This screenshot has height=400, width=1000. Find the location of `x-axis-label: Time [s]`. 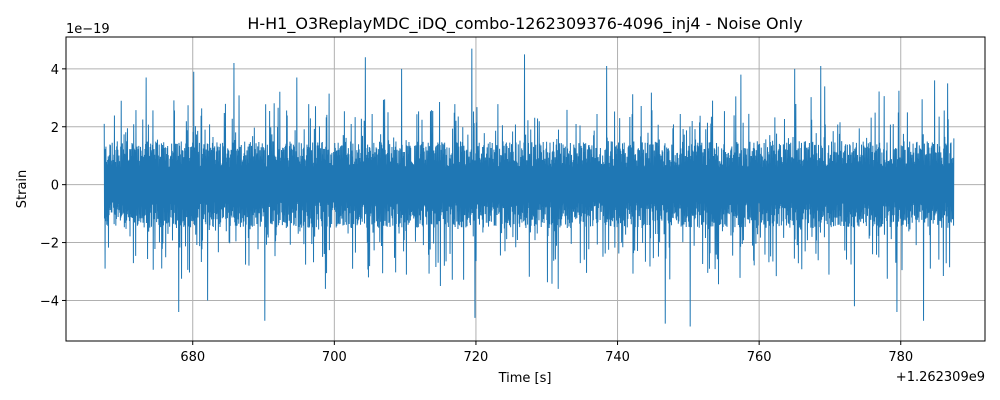

x-axis-label: Time [s] is located at coordinates (525, 378).